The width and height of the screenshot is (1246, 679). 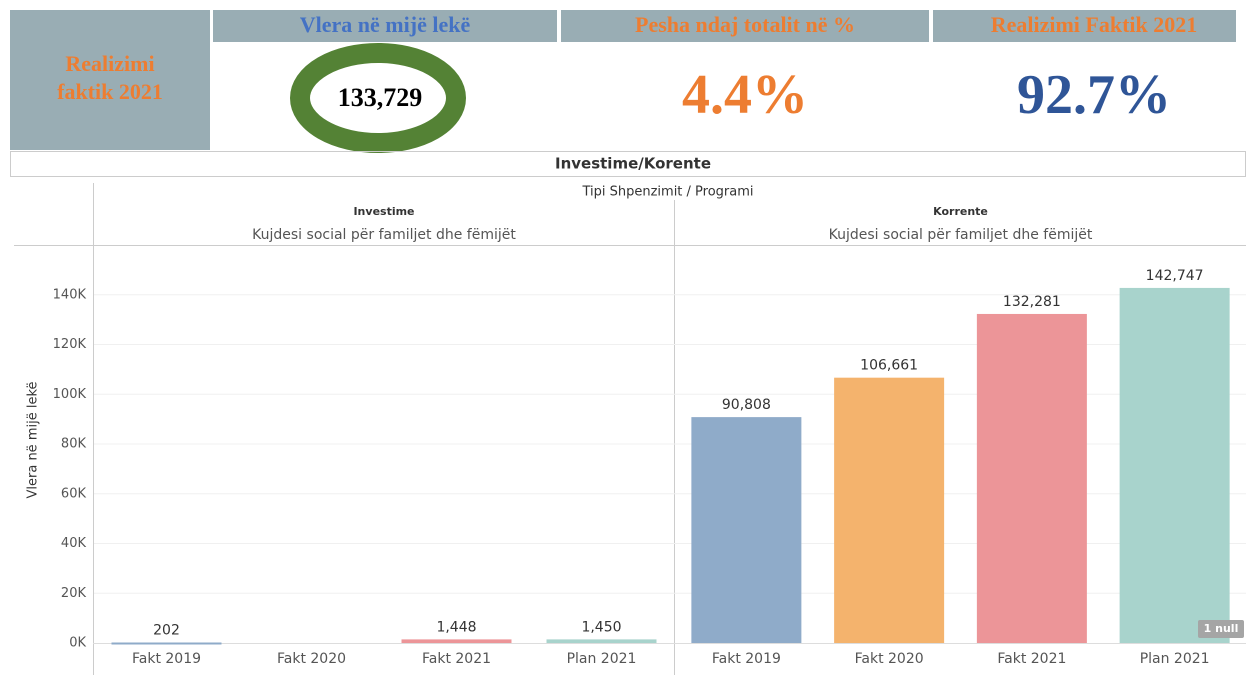 What do you see at coordinates (1094, 24) in the screenshot?
I see `kpi-title: Realizimi Faktik 2021` at bounding box center [1094, 24].